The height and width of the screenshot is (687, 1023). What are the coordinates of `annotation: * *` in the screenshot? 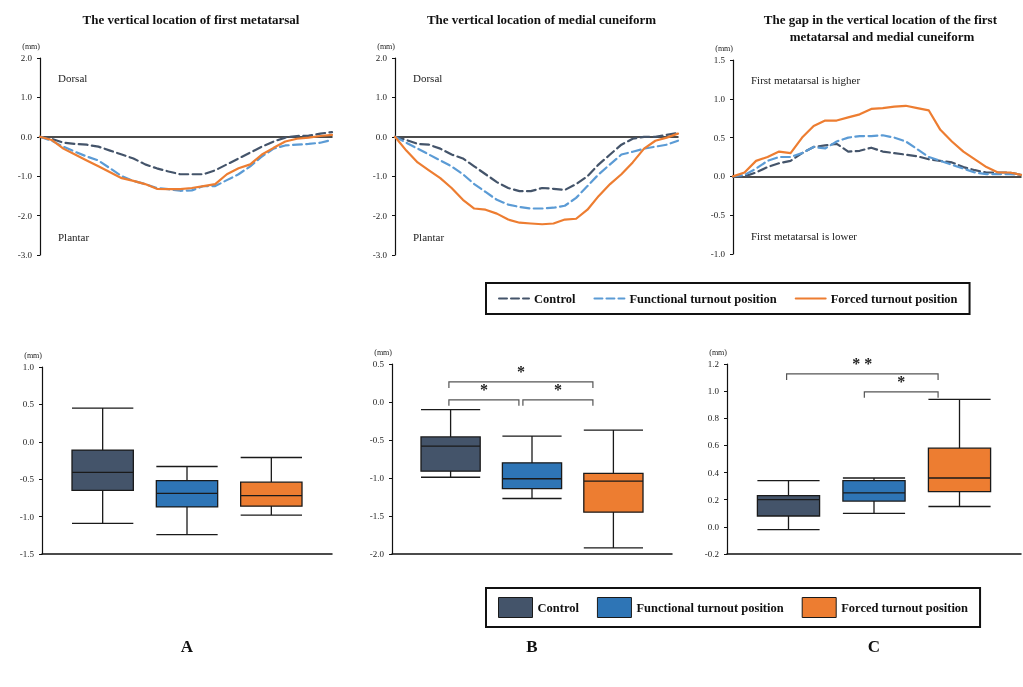 It's located at (862, 364).